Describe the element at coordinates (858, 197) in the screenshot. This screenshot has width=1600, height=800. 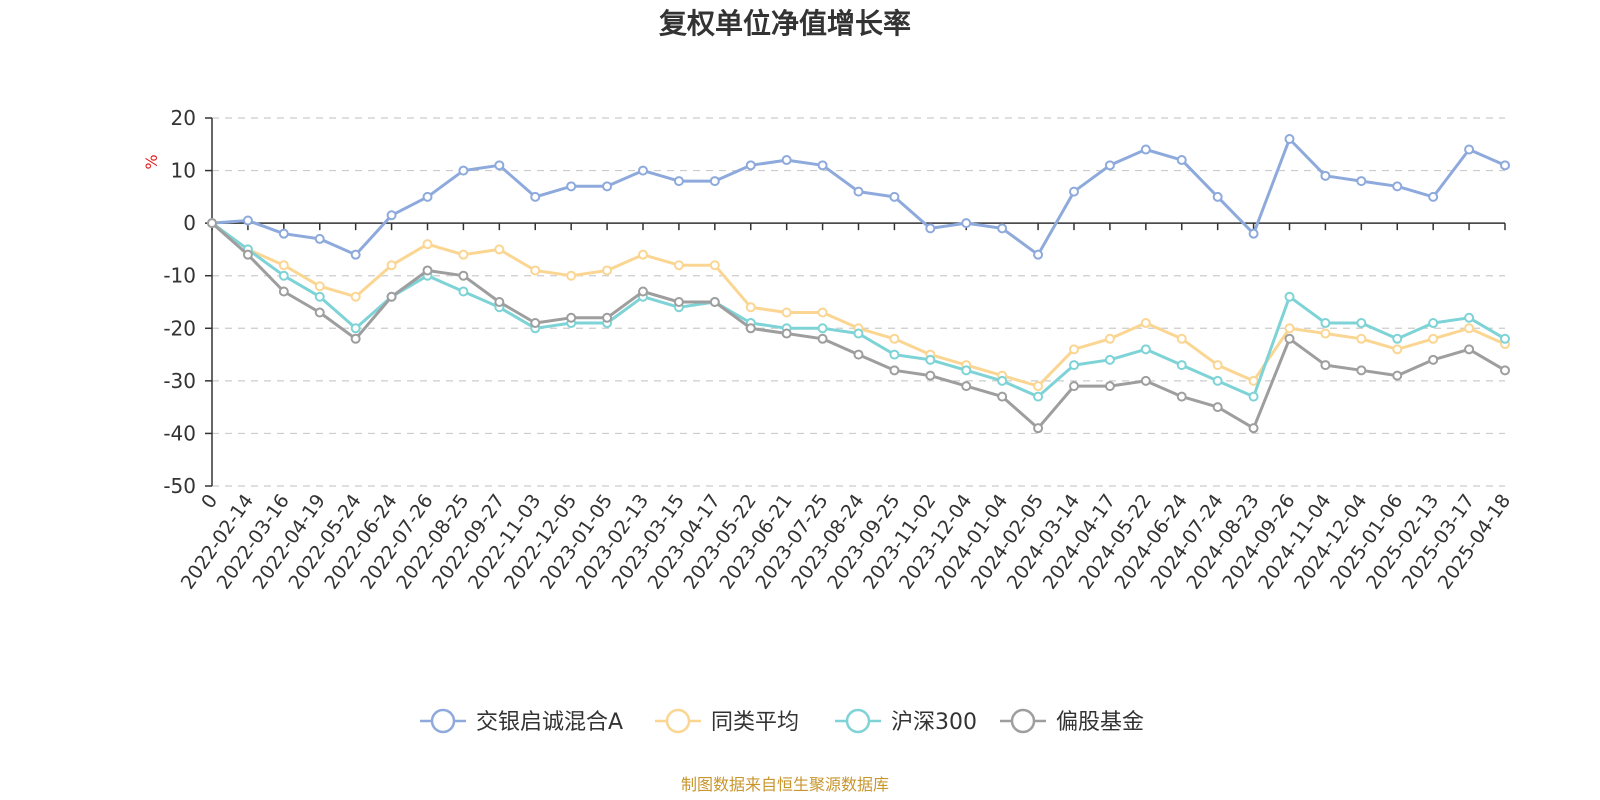
I see `series-line` at that location.